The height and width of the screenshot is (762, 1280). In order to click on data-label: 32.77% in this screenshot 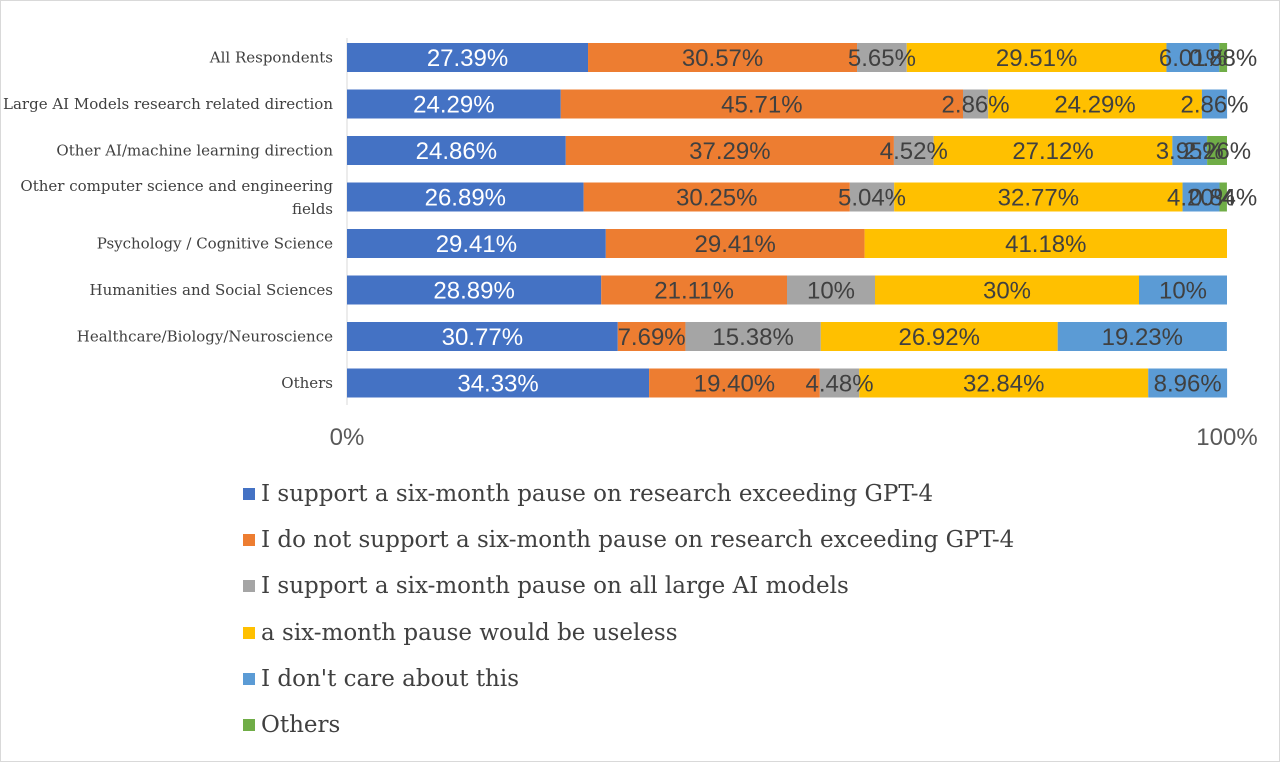, I will do `click(1038, 198)`.